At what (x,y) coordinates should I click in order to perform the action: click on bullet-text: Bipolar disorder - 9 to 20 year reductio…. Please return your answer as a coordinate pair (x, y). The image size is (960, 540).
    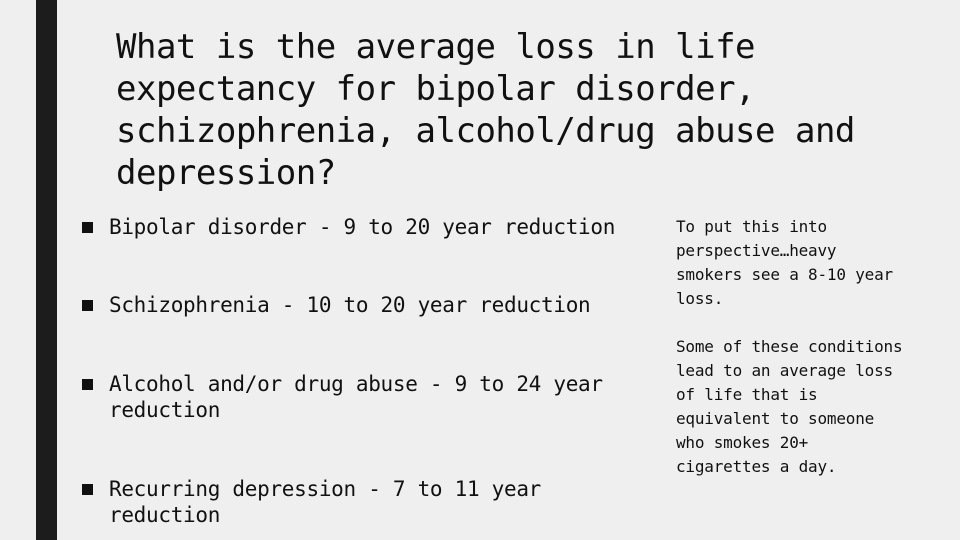
    Looking at the image, I should click on (362, 227).